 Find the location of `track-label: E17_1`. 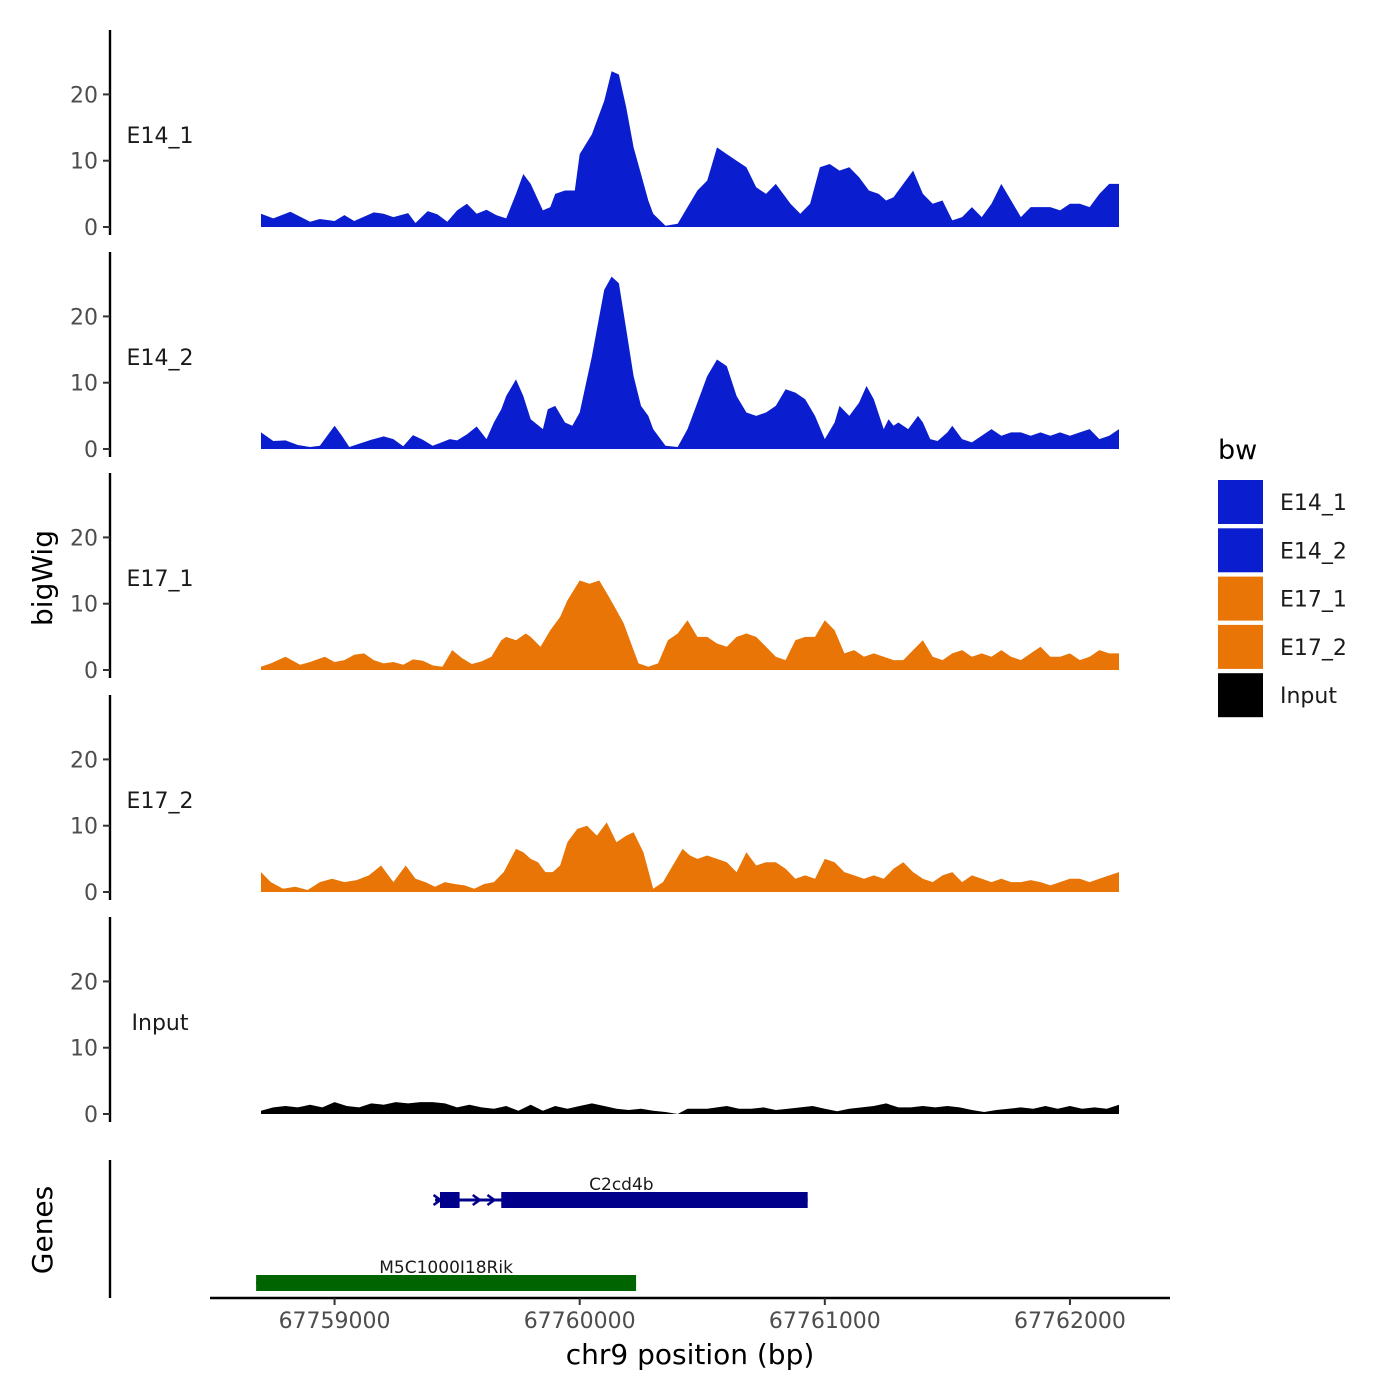

track-label: E17_1 is located at coordinates (160, 579).